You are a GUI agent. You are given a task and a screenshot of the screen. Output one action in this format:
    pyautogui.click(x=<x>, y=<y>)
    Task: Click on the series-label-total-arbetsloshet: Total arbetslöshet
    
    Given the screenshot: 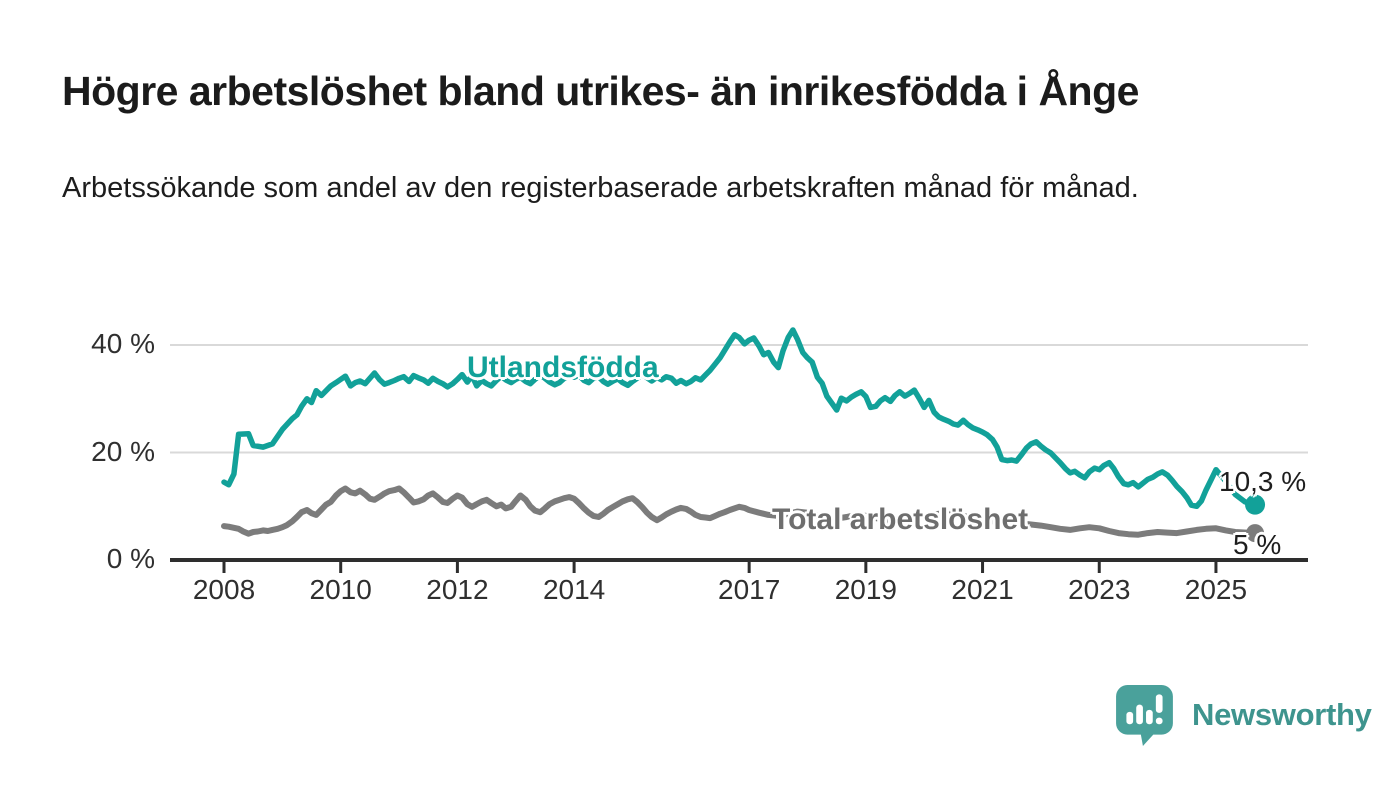 What is the action you would take?
    pyautogui.click(x=900, y=519)
    